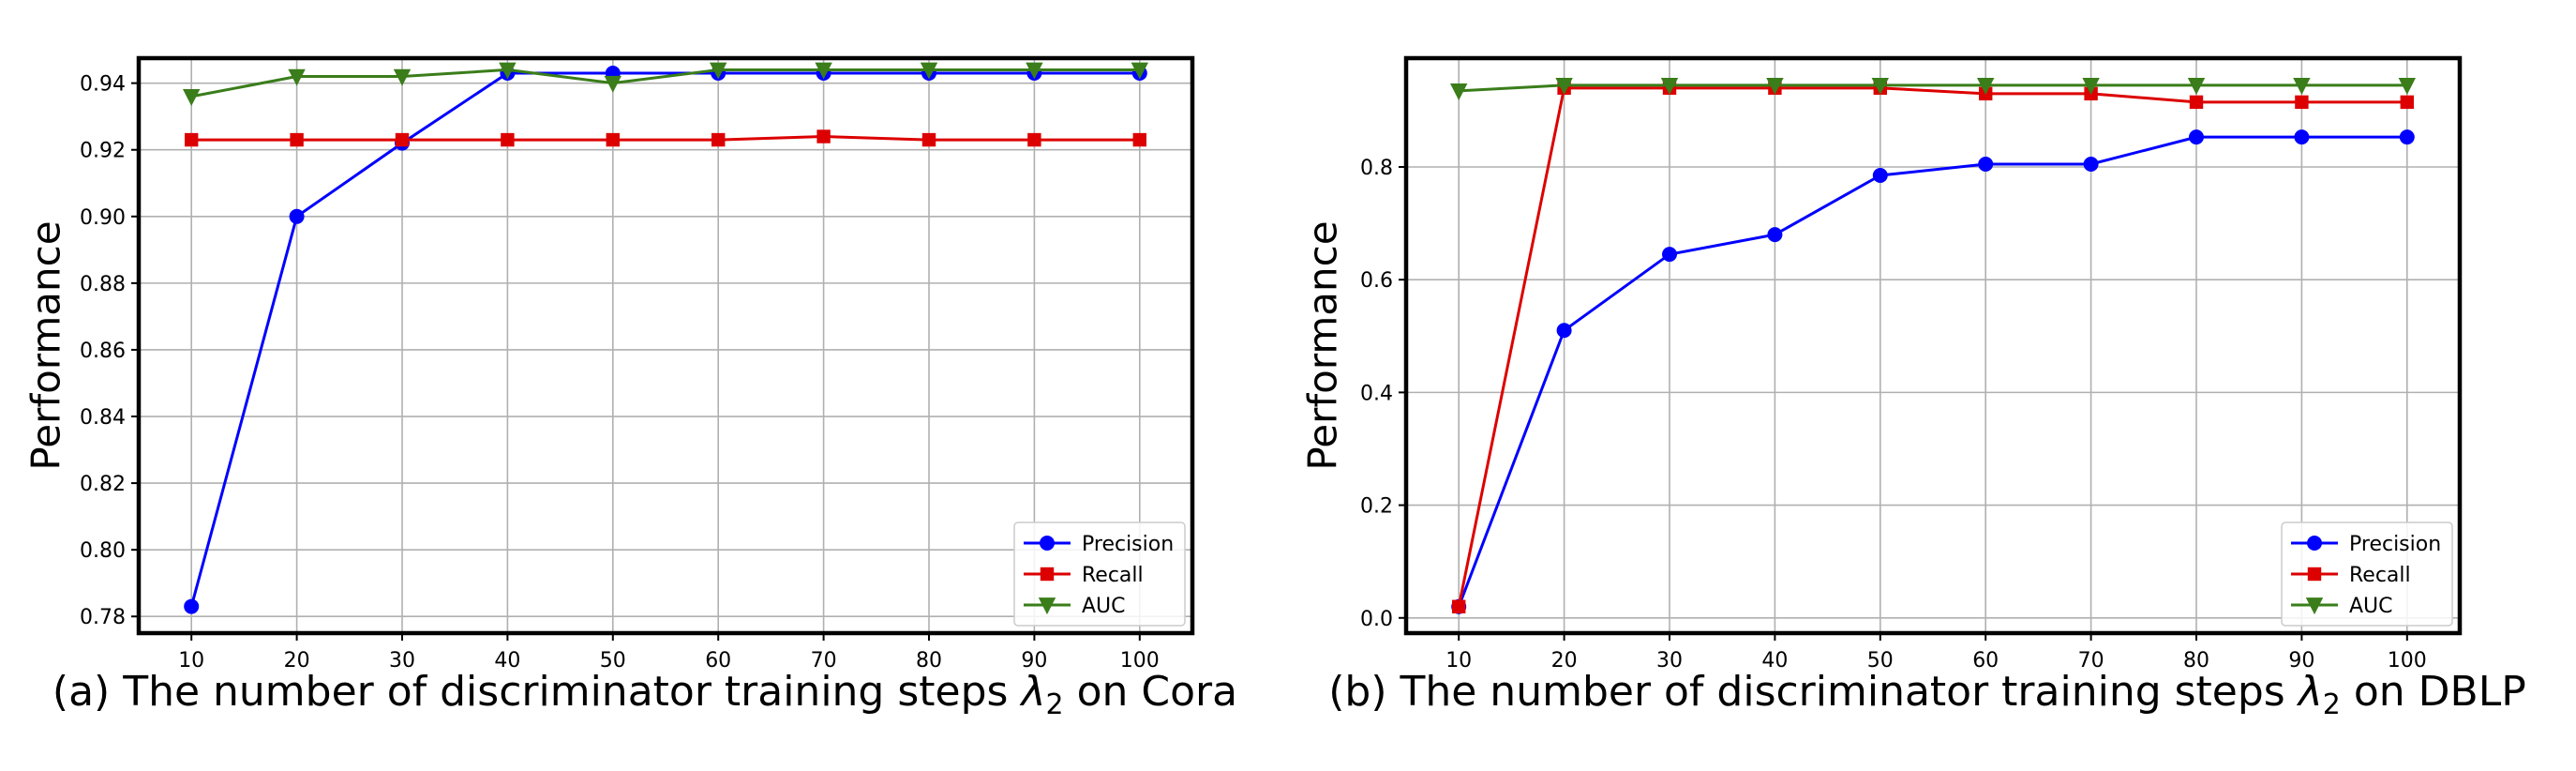  What do you see at coordinates (103, 218) in the screenshot?
I see `y-tick-label: 0.90` at bounding box center [103, 218].